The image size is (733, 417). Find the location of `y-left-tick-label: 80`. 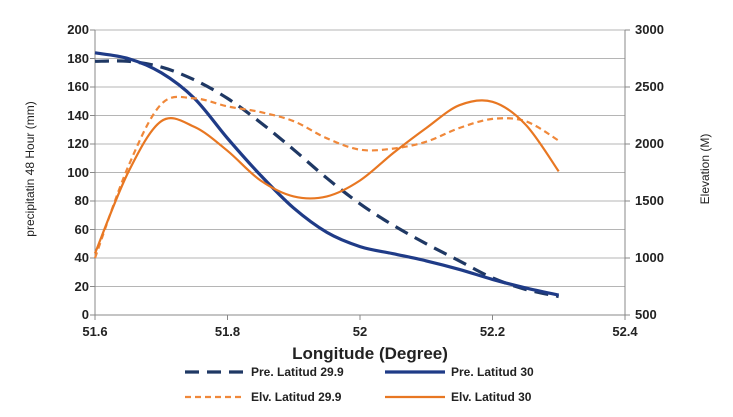

y-left-tick-label: 80 is located at coordinates (81, 200).